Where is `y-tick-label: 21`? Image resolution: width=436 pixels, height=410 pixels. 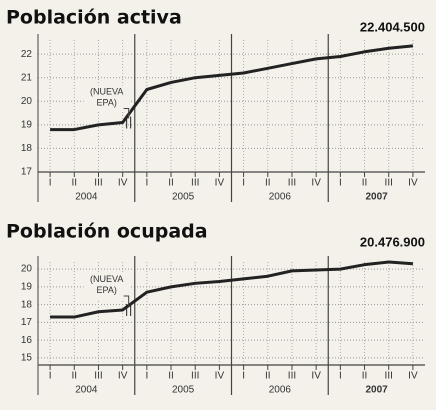
y-tick-label: 21 is located at coordinates (27, 77).